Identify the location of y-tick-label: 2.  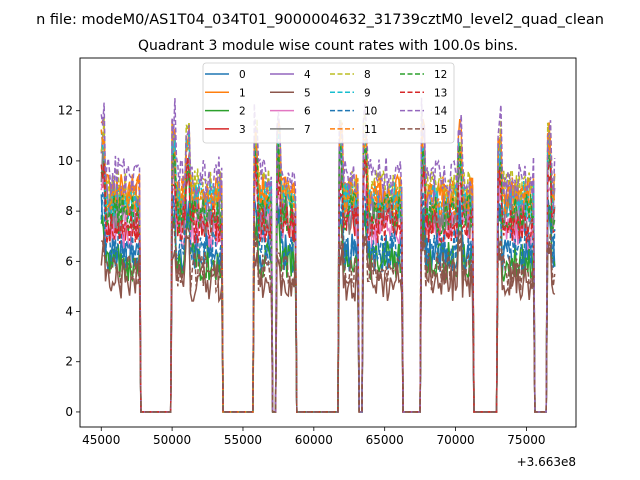
(69, 362).